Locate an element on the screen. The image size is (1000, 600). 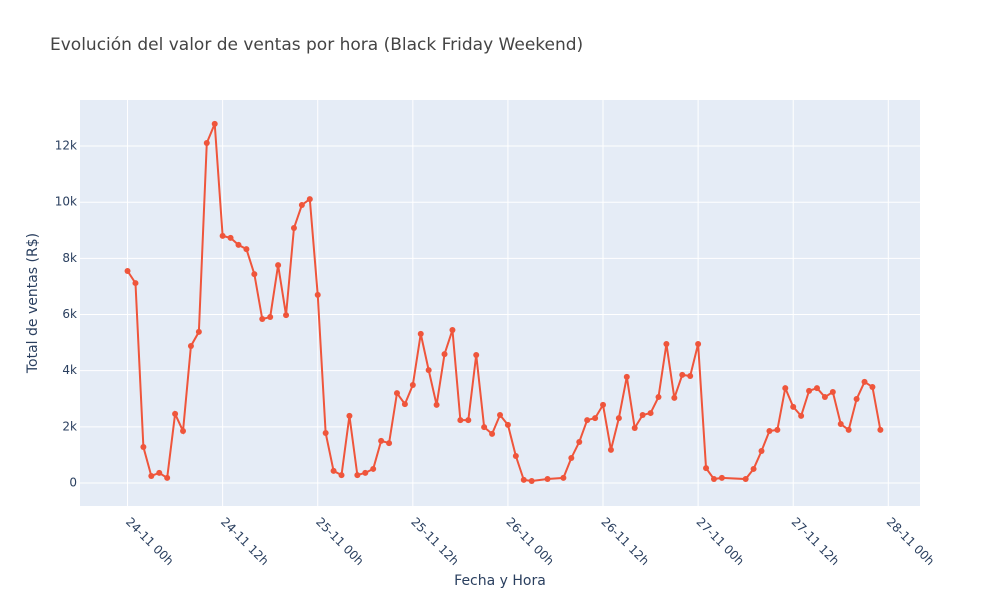
y-tick-label: 2k is located at coordinates (69, 426).